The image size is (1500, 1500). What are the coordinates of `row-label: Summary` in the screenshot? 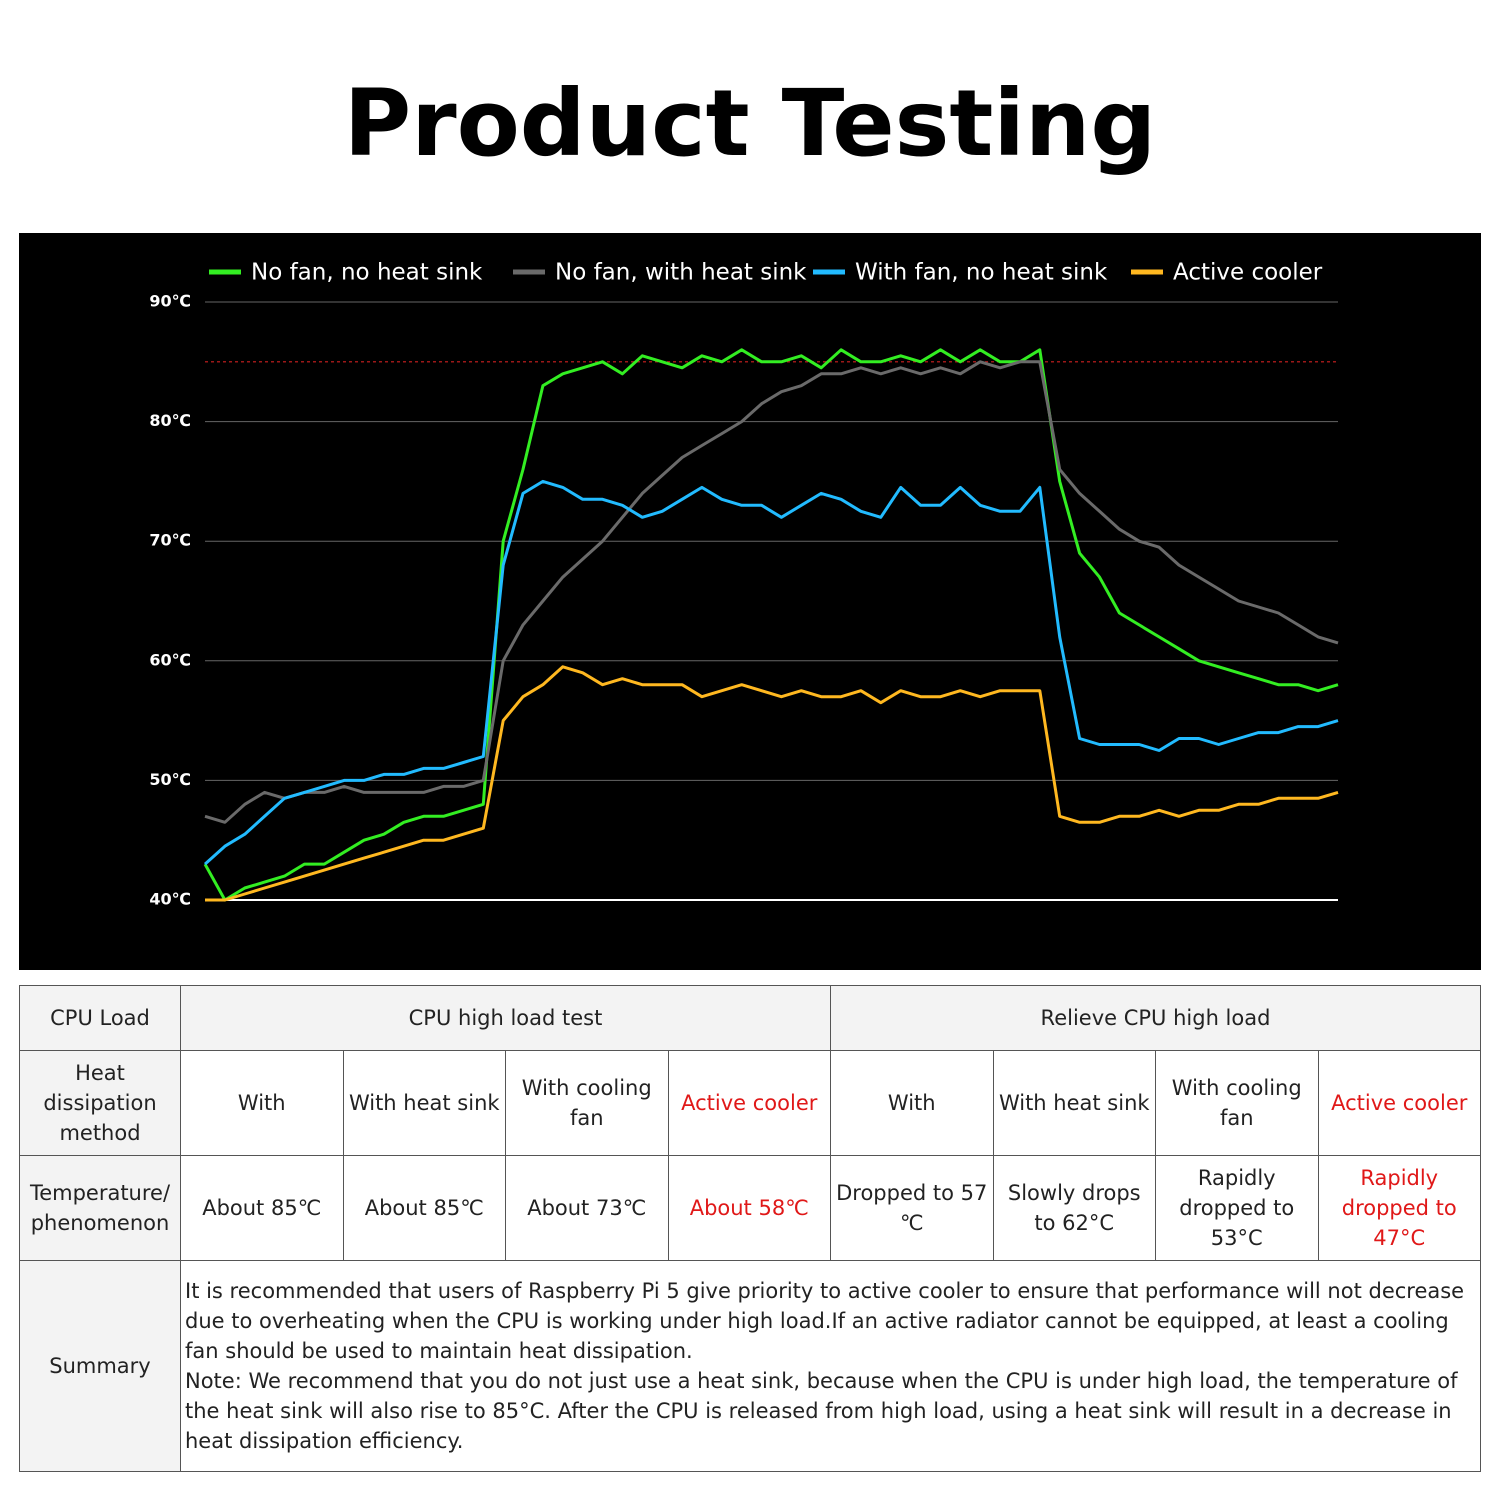 It's located at (100, 1366).